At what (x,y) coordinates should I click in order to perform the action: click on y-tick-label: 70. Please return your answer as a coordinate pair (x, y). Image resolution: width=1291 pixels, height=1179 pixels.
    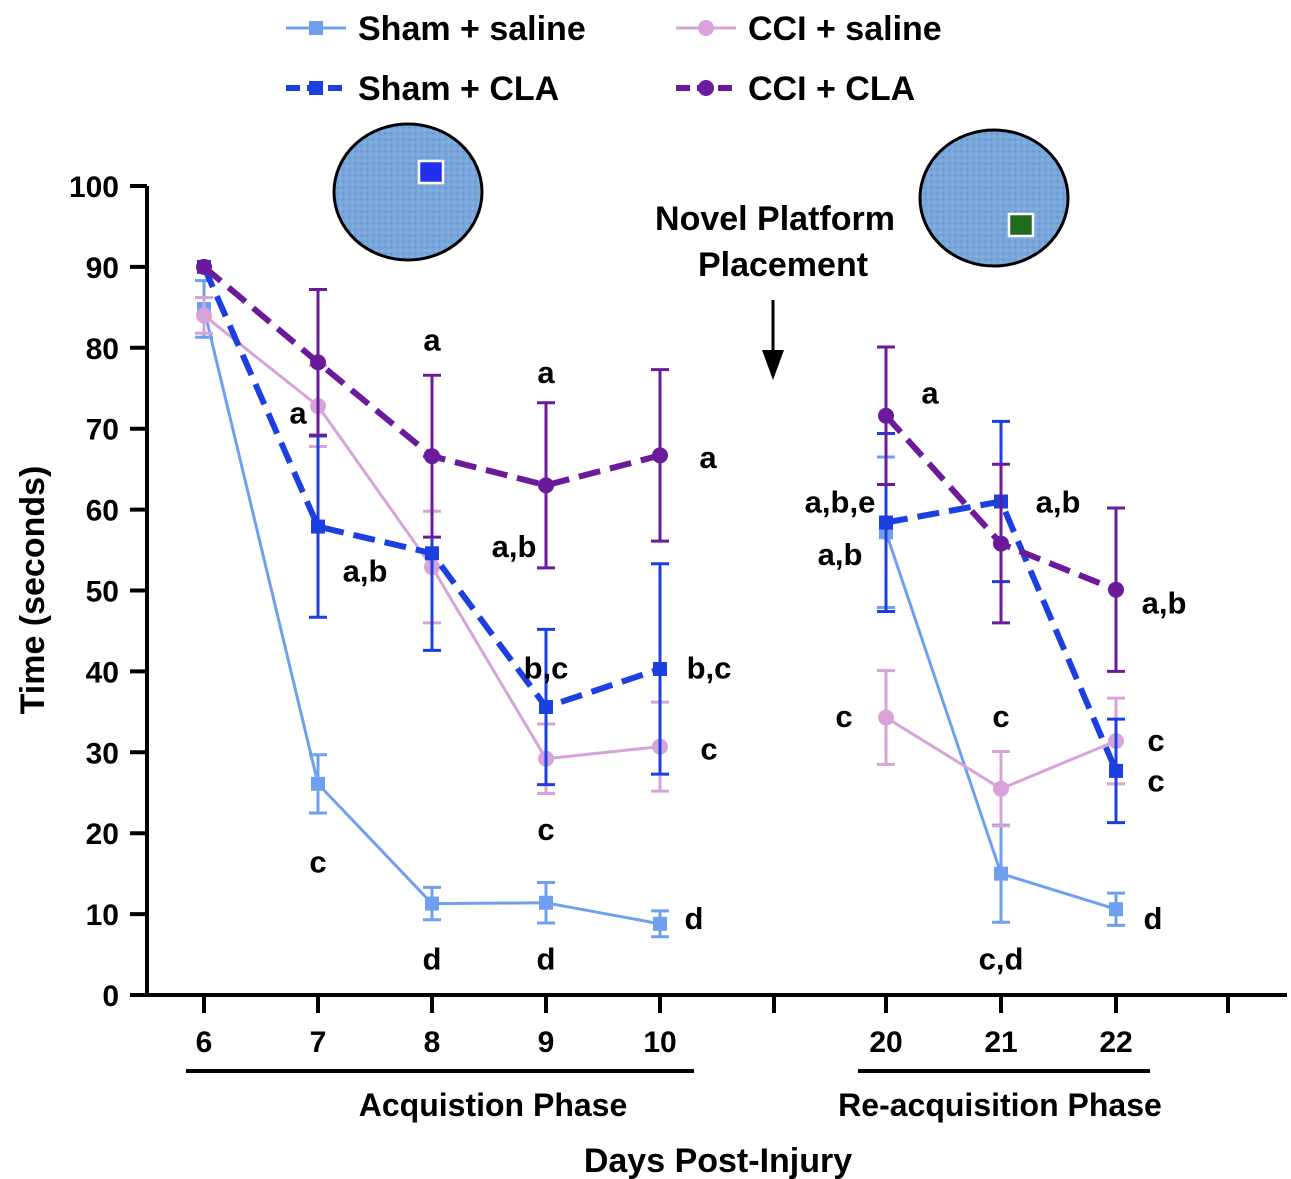
    Looking at the image, I should click on (102, 430).